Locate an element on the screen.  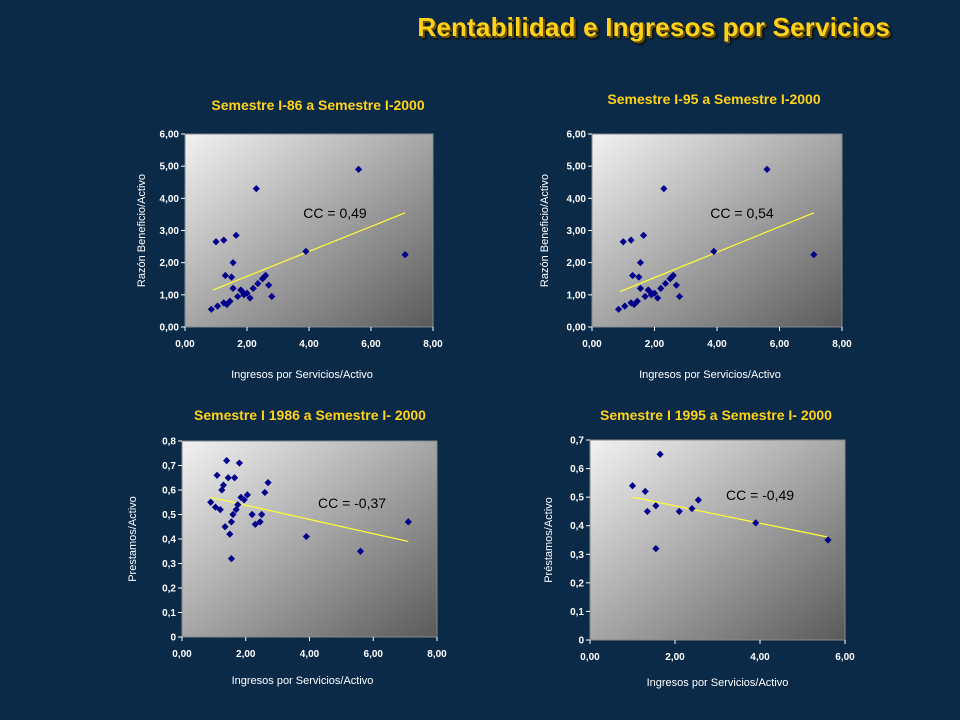
chart-title: Semestre I 1995 a Semestre I- 2000 is located at coordinates (716, 415).